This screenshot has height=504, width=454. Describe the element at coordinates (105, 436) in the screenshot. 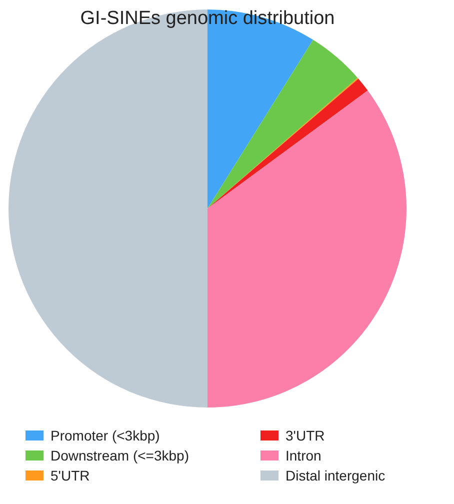

I see `legend-label: Promoter (<3kbp)` at that location.